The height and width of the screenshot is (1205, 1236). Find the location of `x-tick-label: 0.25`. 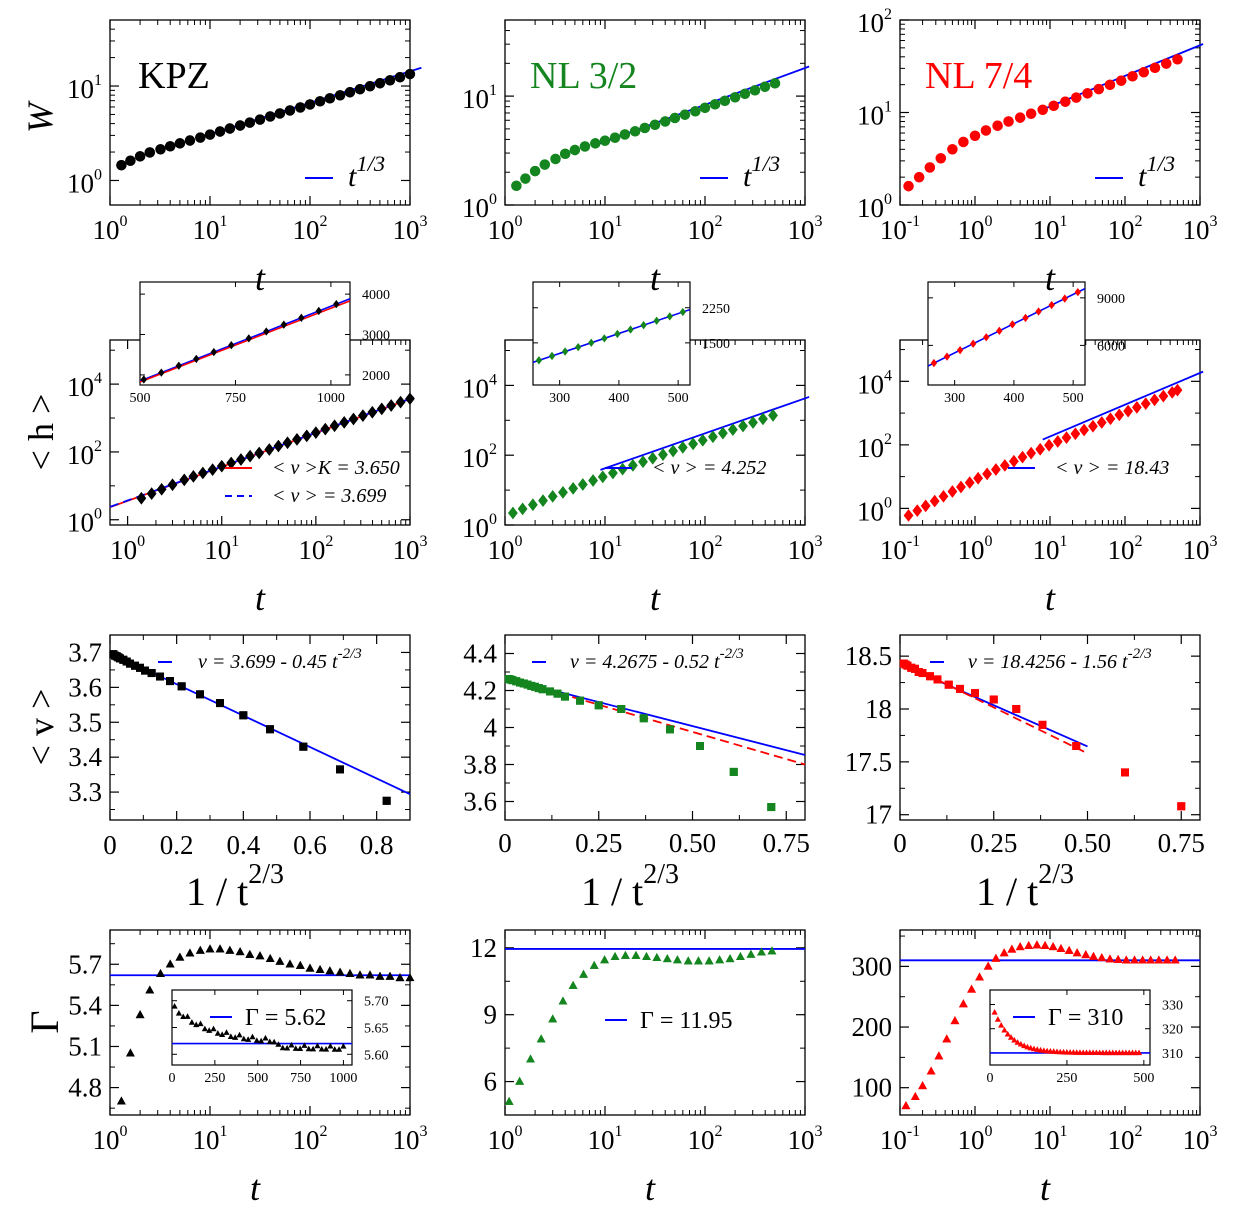

x-tick-label: 0.25 is located at coordinates (598, 843).